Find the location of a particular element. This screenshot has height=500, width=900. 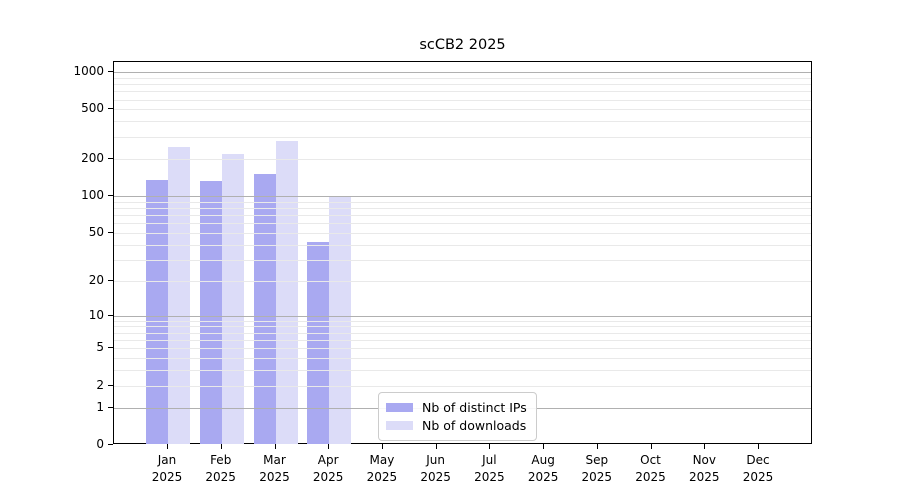

y-tick-label-10: 10 is located at coordinates (96, 314).